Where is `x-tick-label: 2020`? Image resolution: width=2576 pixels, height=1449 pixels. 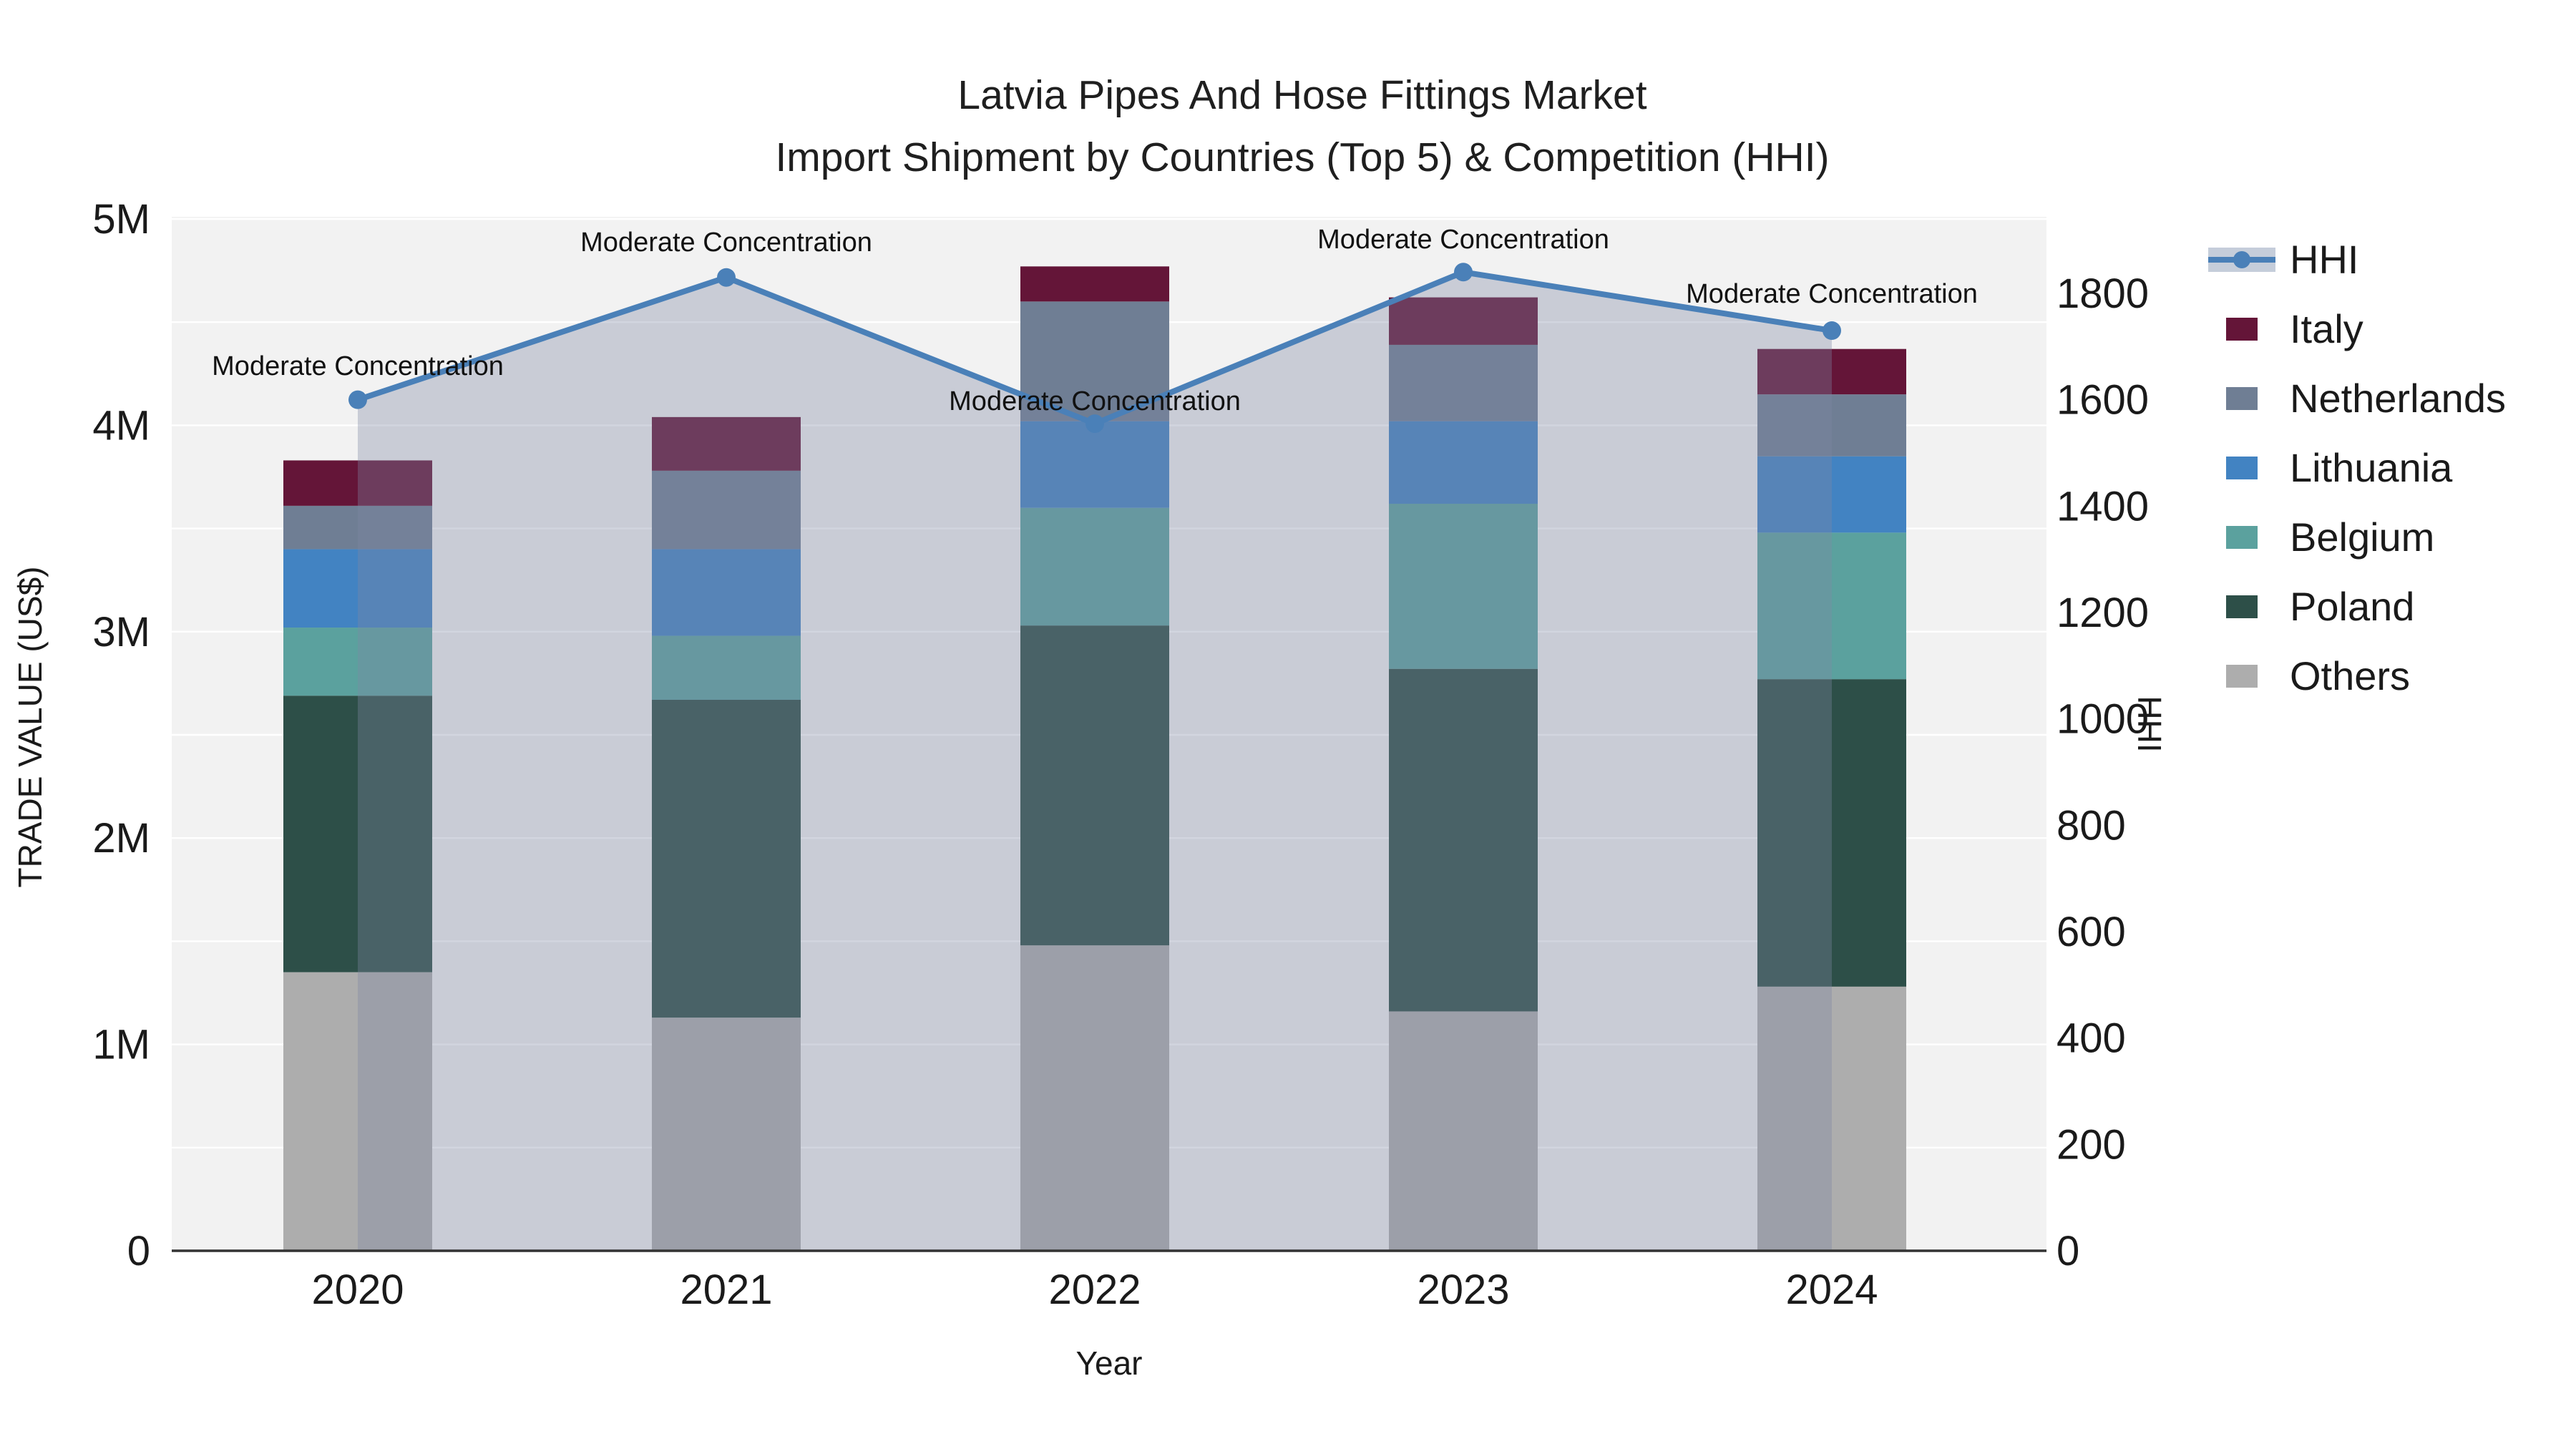
x-tick-label: 2020 is located at coordinates (357, 1290).